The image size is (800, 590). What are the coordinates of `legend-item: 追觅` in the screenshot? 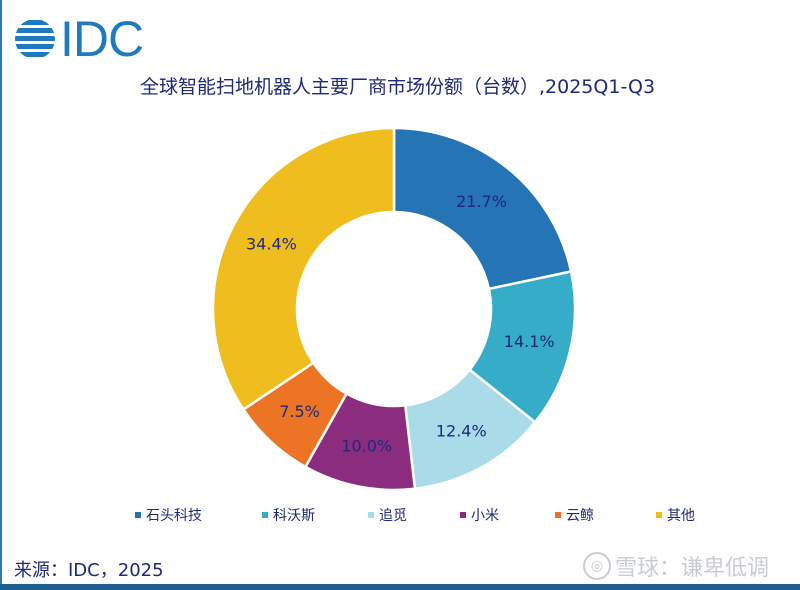 It's located at (387, 515).